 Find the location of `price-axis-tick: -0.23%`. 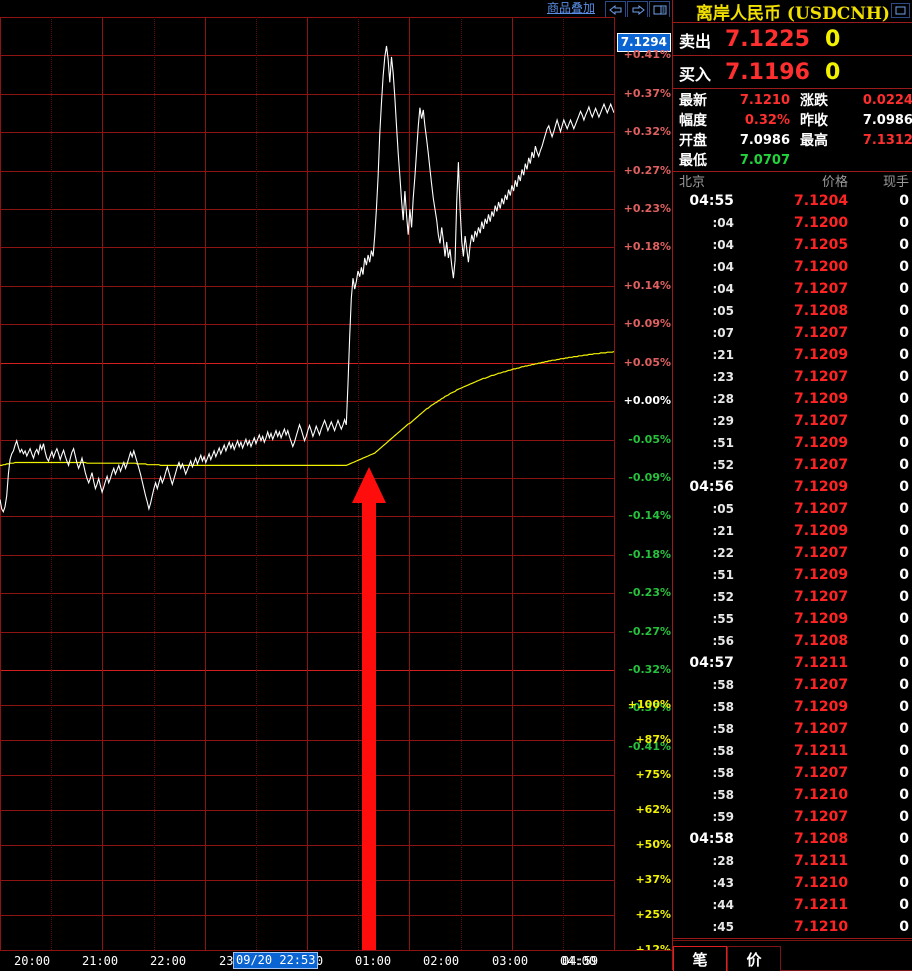

price-axis-tick: -0.23% is located at coordinates (649, 592).